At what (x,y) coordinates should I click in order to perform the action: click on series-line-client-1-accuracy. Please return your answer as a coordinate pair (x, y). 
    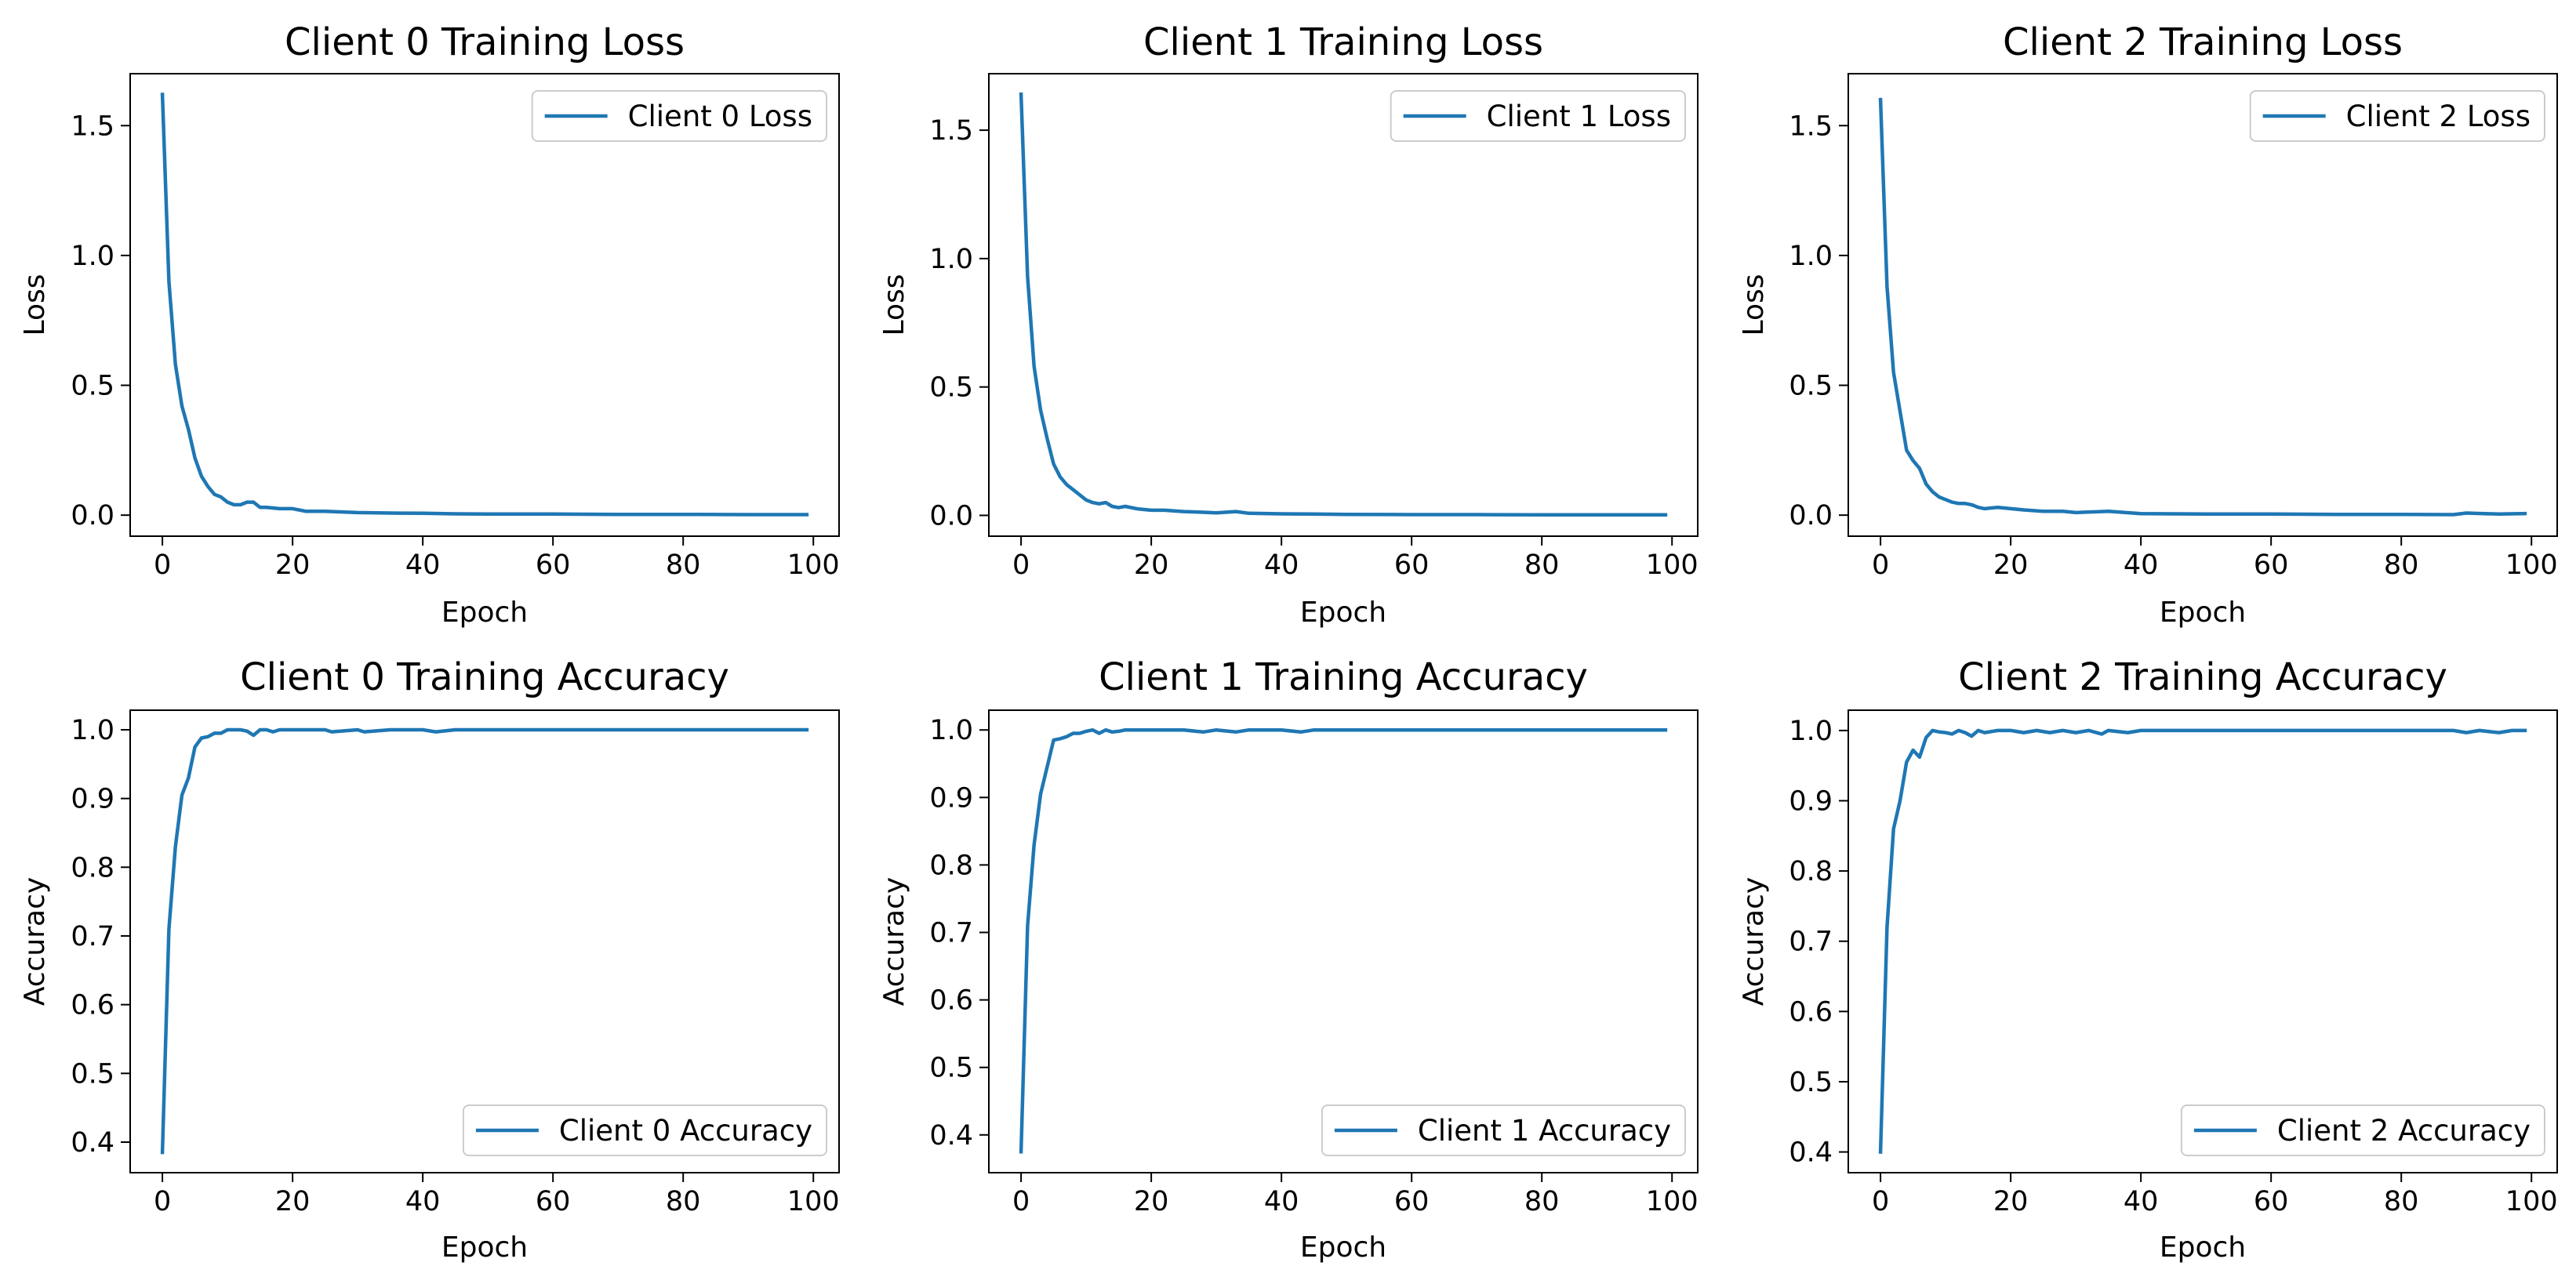
    Looking at the image, I should click on (1343, 940).